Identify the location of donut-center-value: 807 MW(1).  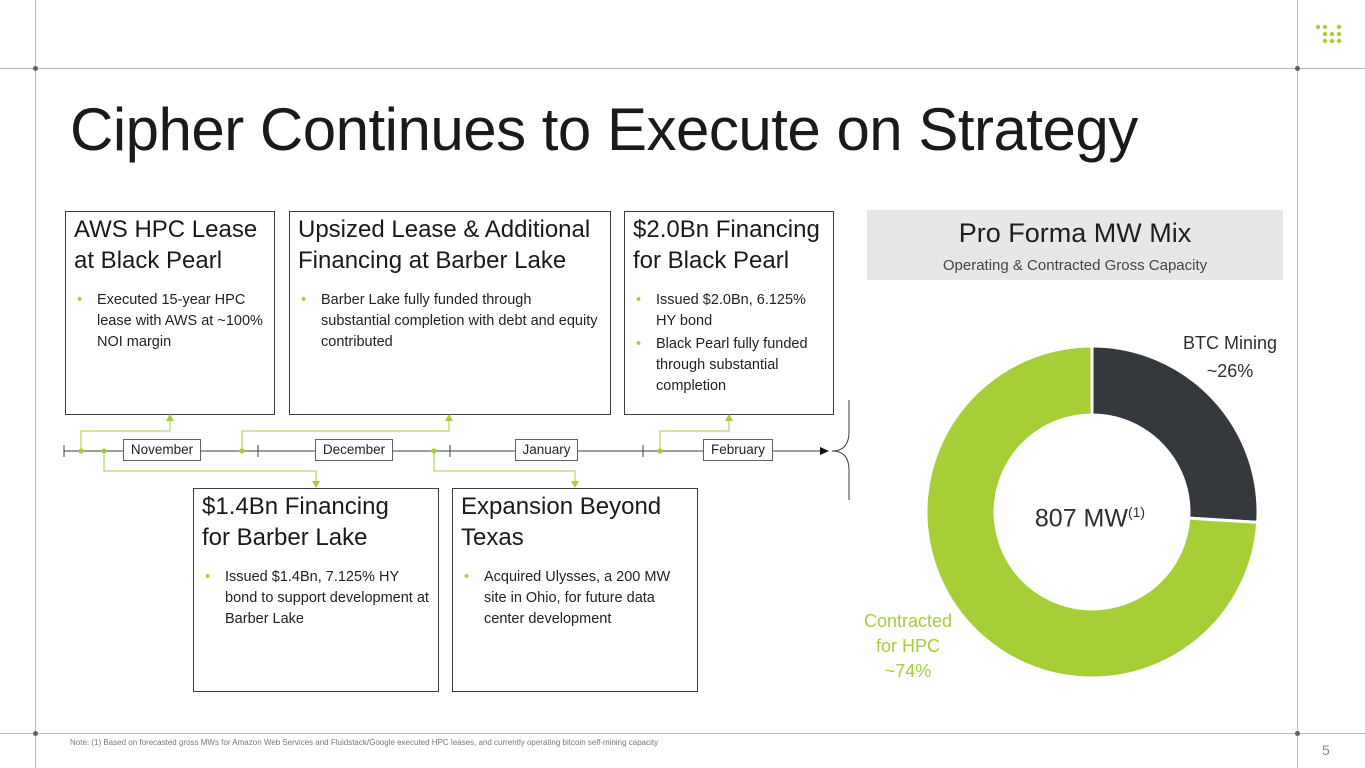
(1090, 518).